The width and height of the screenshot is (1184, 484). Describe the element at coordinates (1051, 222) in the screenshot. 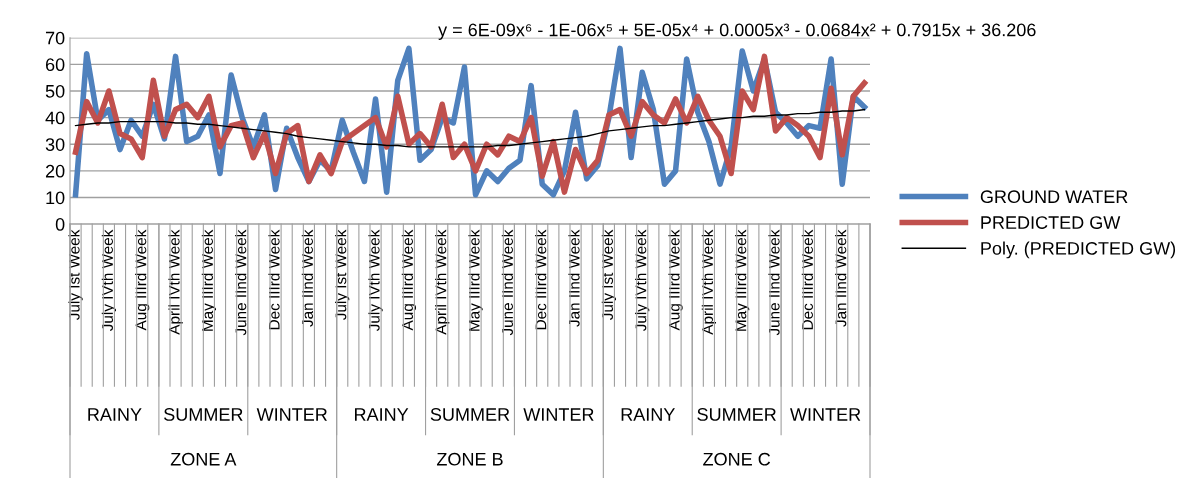

I see `legend-label: PREDICTED GW` at that location.